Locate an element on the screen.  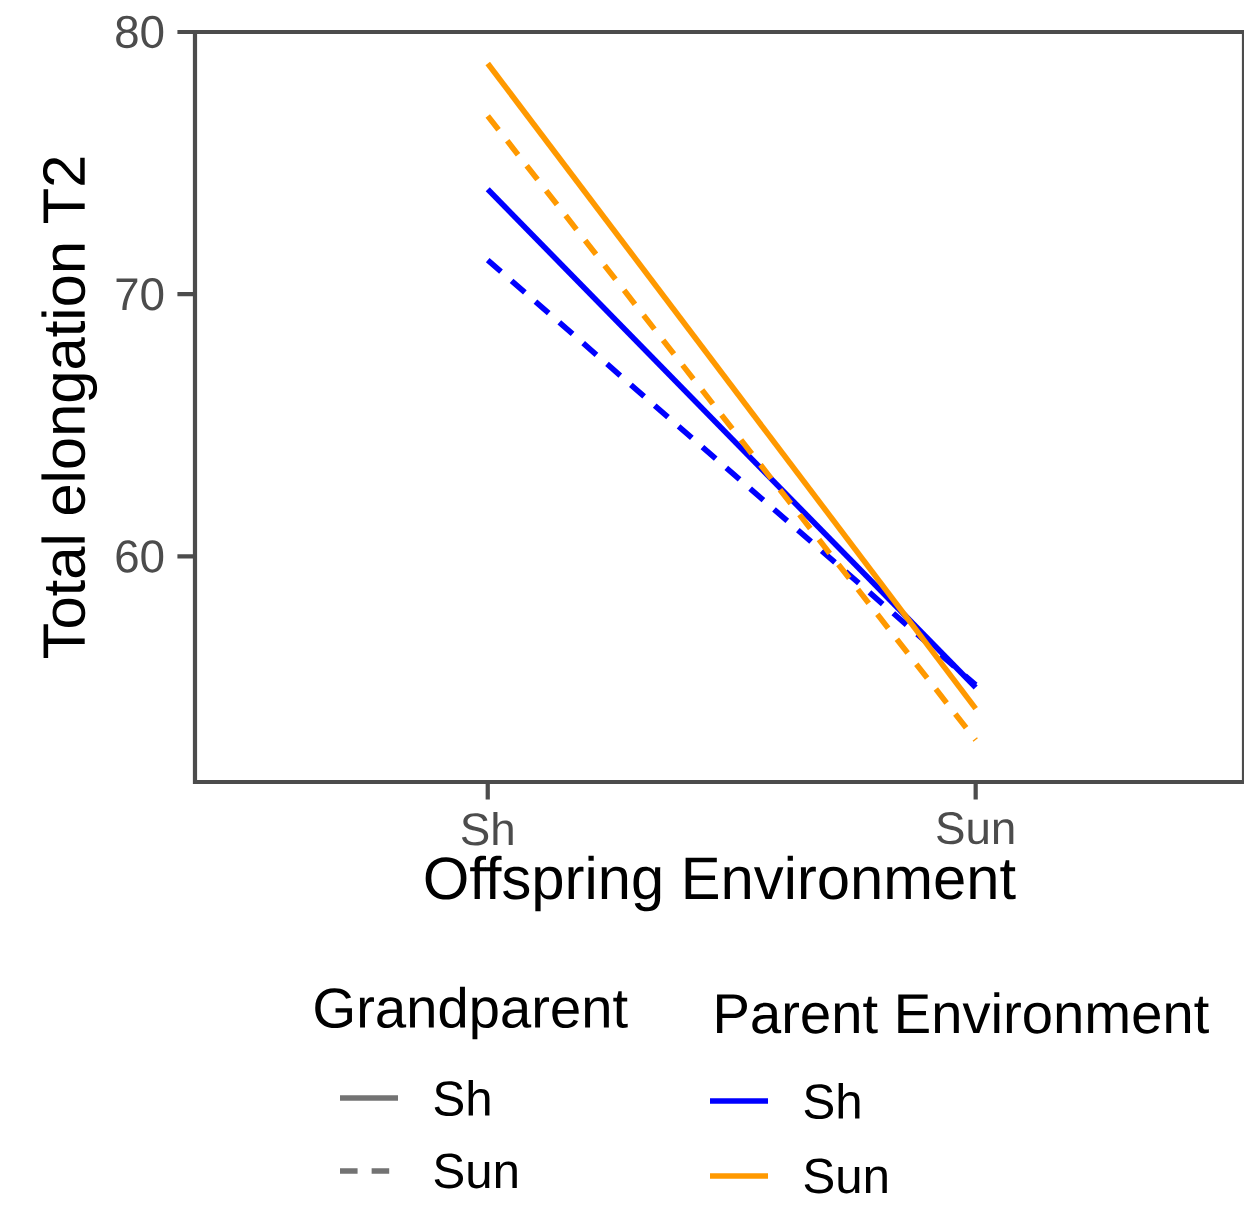
y-tick-label: 60 is located at coordinates (140, 556).